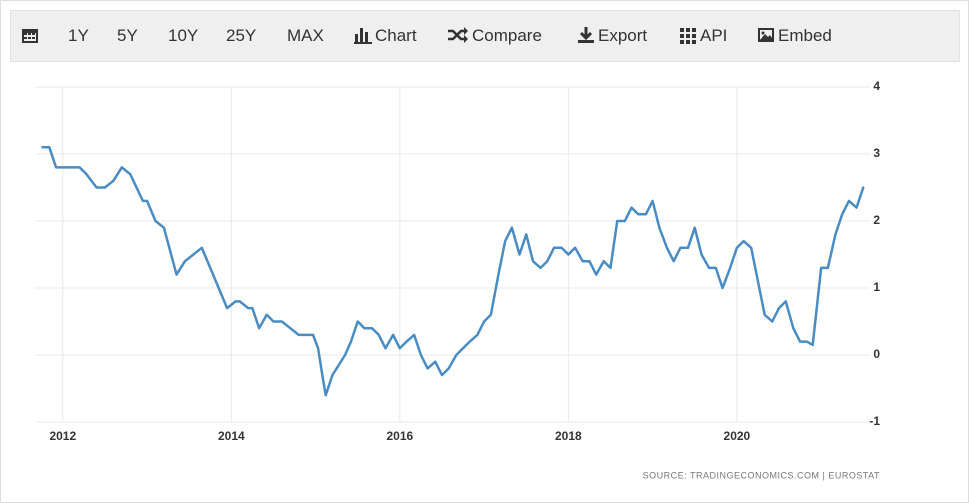 The height and width of the screenshot is (503, 969). What do you see at coordinates (876, 287) in the screenshot?
I see `y-tick-label: 1` at bounding box center [876, 287].